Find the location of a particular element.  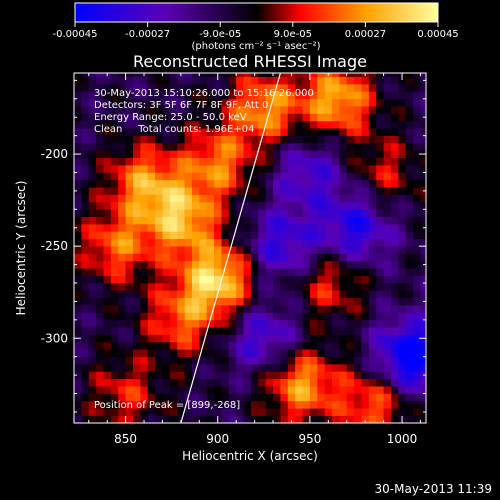

x-tick-label: 900 is located at coordinates (217, 439).